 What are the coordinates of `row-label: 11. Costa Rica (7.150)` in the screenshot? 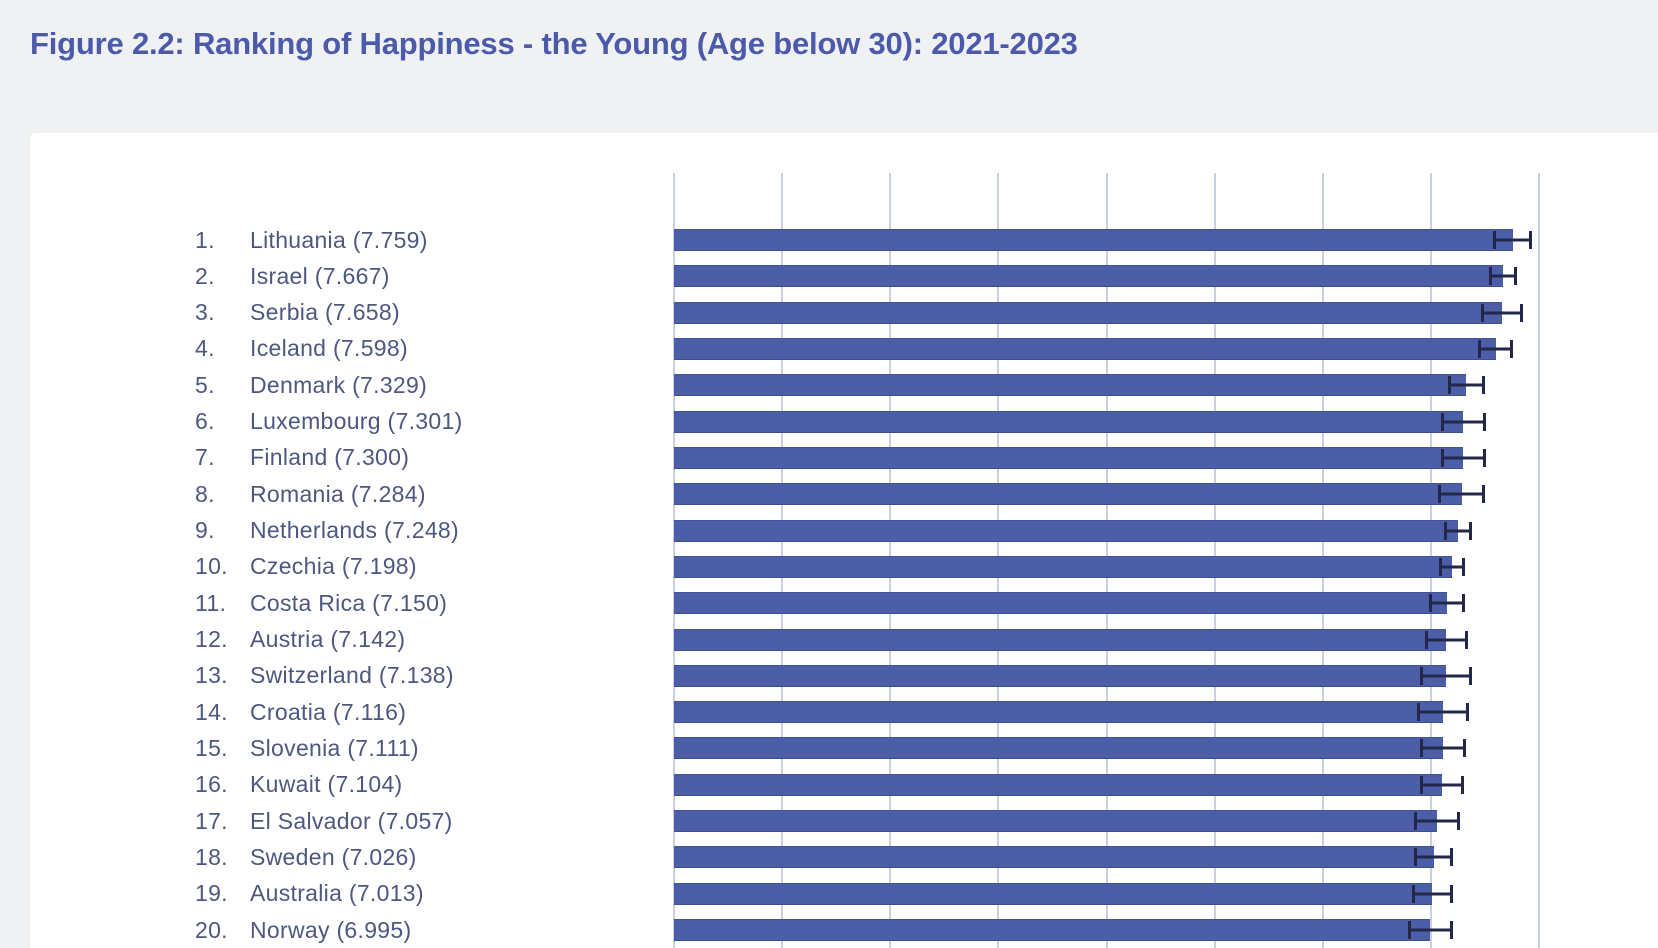 It's located at (430, 603).